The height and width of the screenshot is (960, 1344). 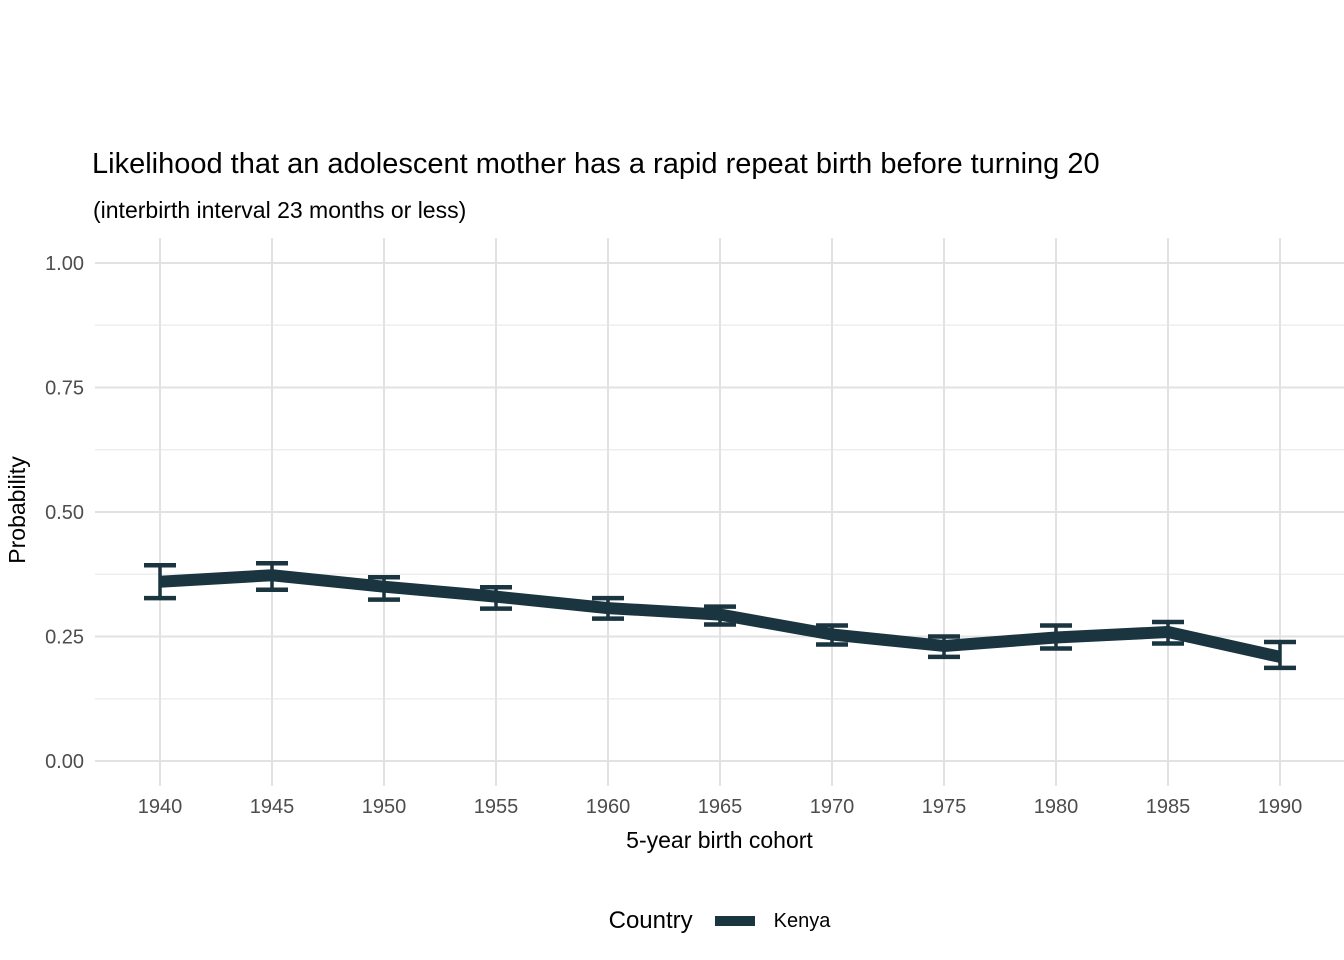 I want to click on chart-subtitle: (interbirth interval 23 months or less), so click(x=280, y=210).